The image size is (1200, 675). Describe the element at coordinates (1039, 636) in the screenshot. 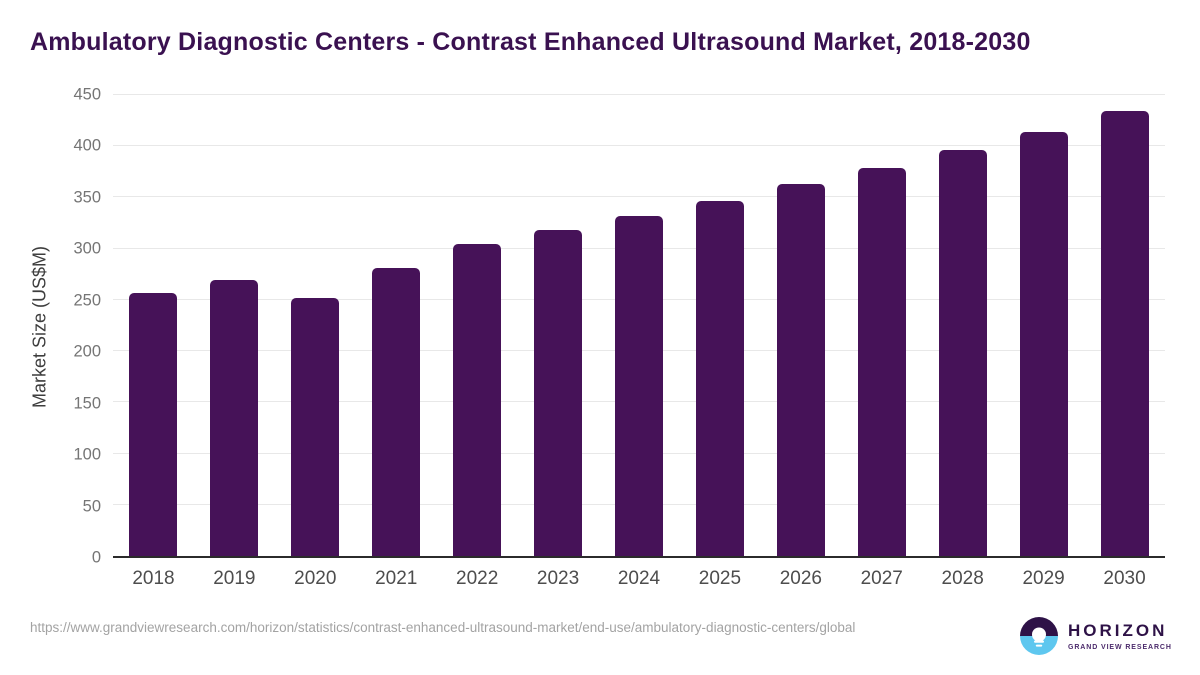

I see `horizon-logo-icon` at that location.